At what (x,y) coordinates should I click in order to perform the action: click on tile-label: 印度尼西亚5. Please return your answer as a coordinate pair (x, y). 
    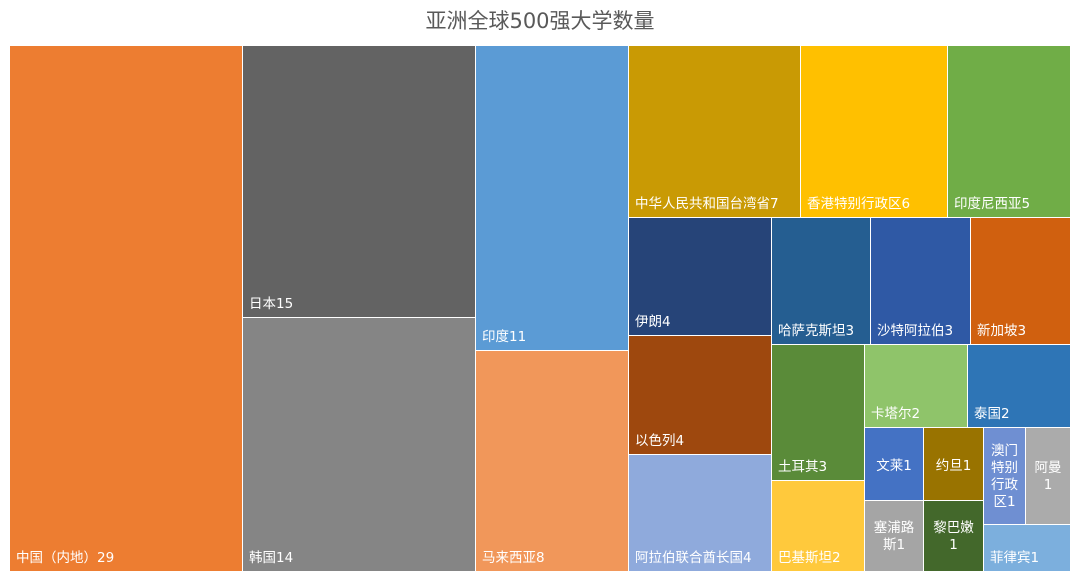
    Looking at the image, I should click on (992, 204).